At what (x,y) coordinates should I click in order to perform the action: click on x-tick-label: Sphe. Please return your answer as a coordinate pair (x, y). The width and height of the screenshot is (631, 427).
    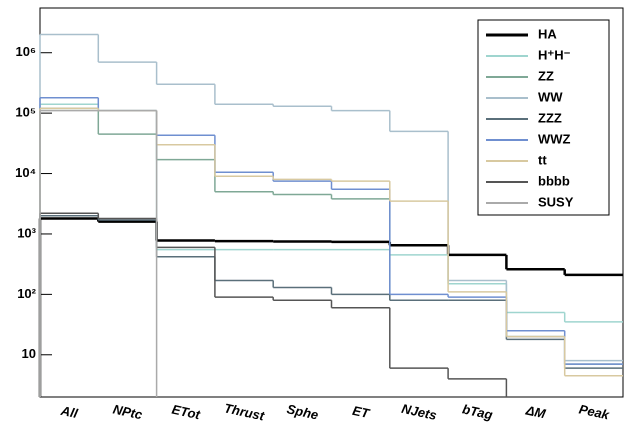
    Looking at the image, I should click on (302, 411).